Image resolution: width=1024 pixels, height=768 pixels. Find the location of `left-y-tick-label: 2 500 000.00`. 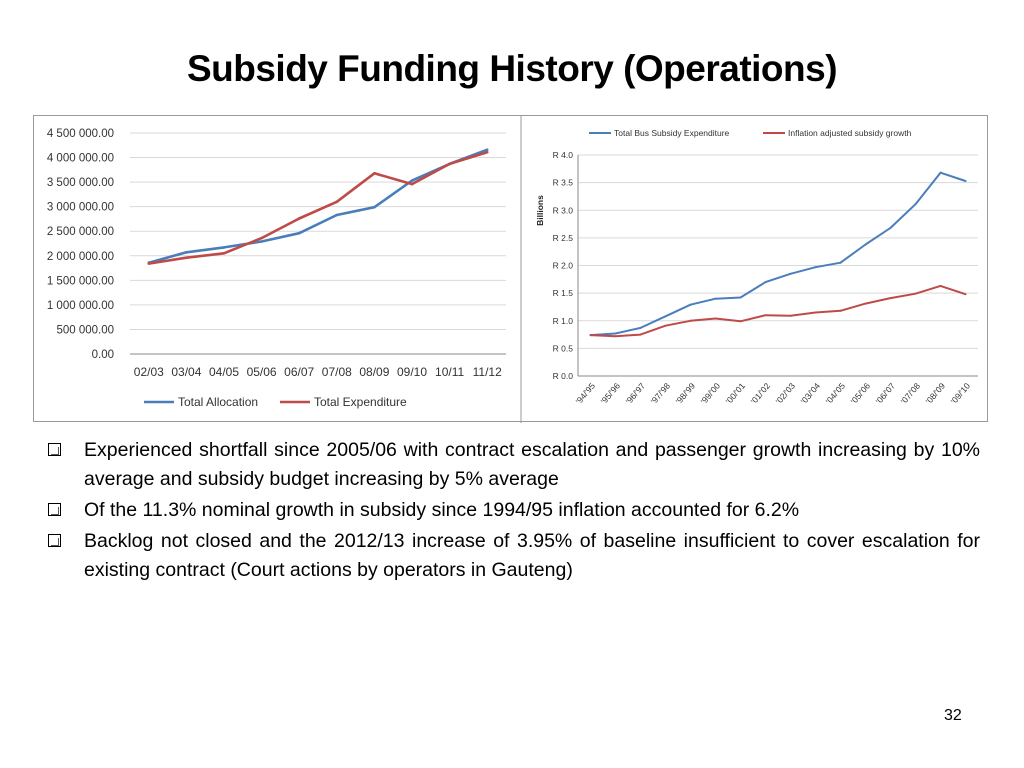

left-y-tick-label: 2 500 000.00 is located at coordinates (80, 232).